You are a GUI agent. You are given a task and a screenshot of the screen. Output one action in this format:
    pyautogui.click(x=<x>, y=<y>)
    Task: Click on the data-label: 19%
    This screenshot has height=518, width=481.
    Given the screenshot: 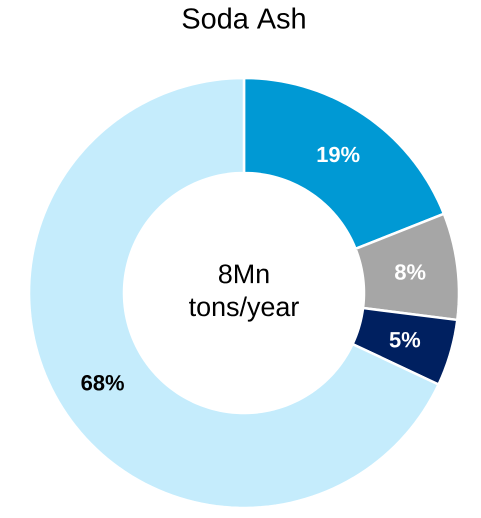 What is the action you would take?
    pyautogui.click(x=339, y=154)
    